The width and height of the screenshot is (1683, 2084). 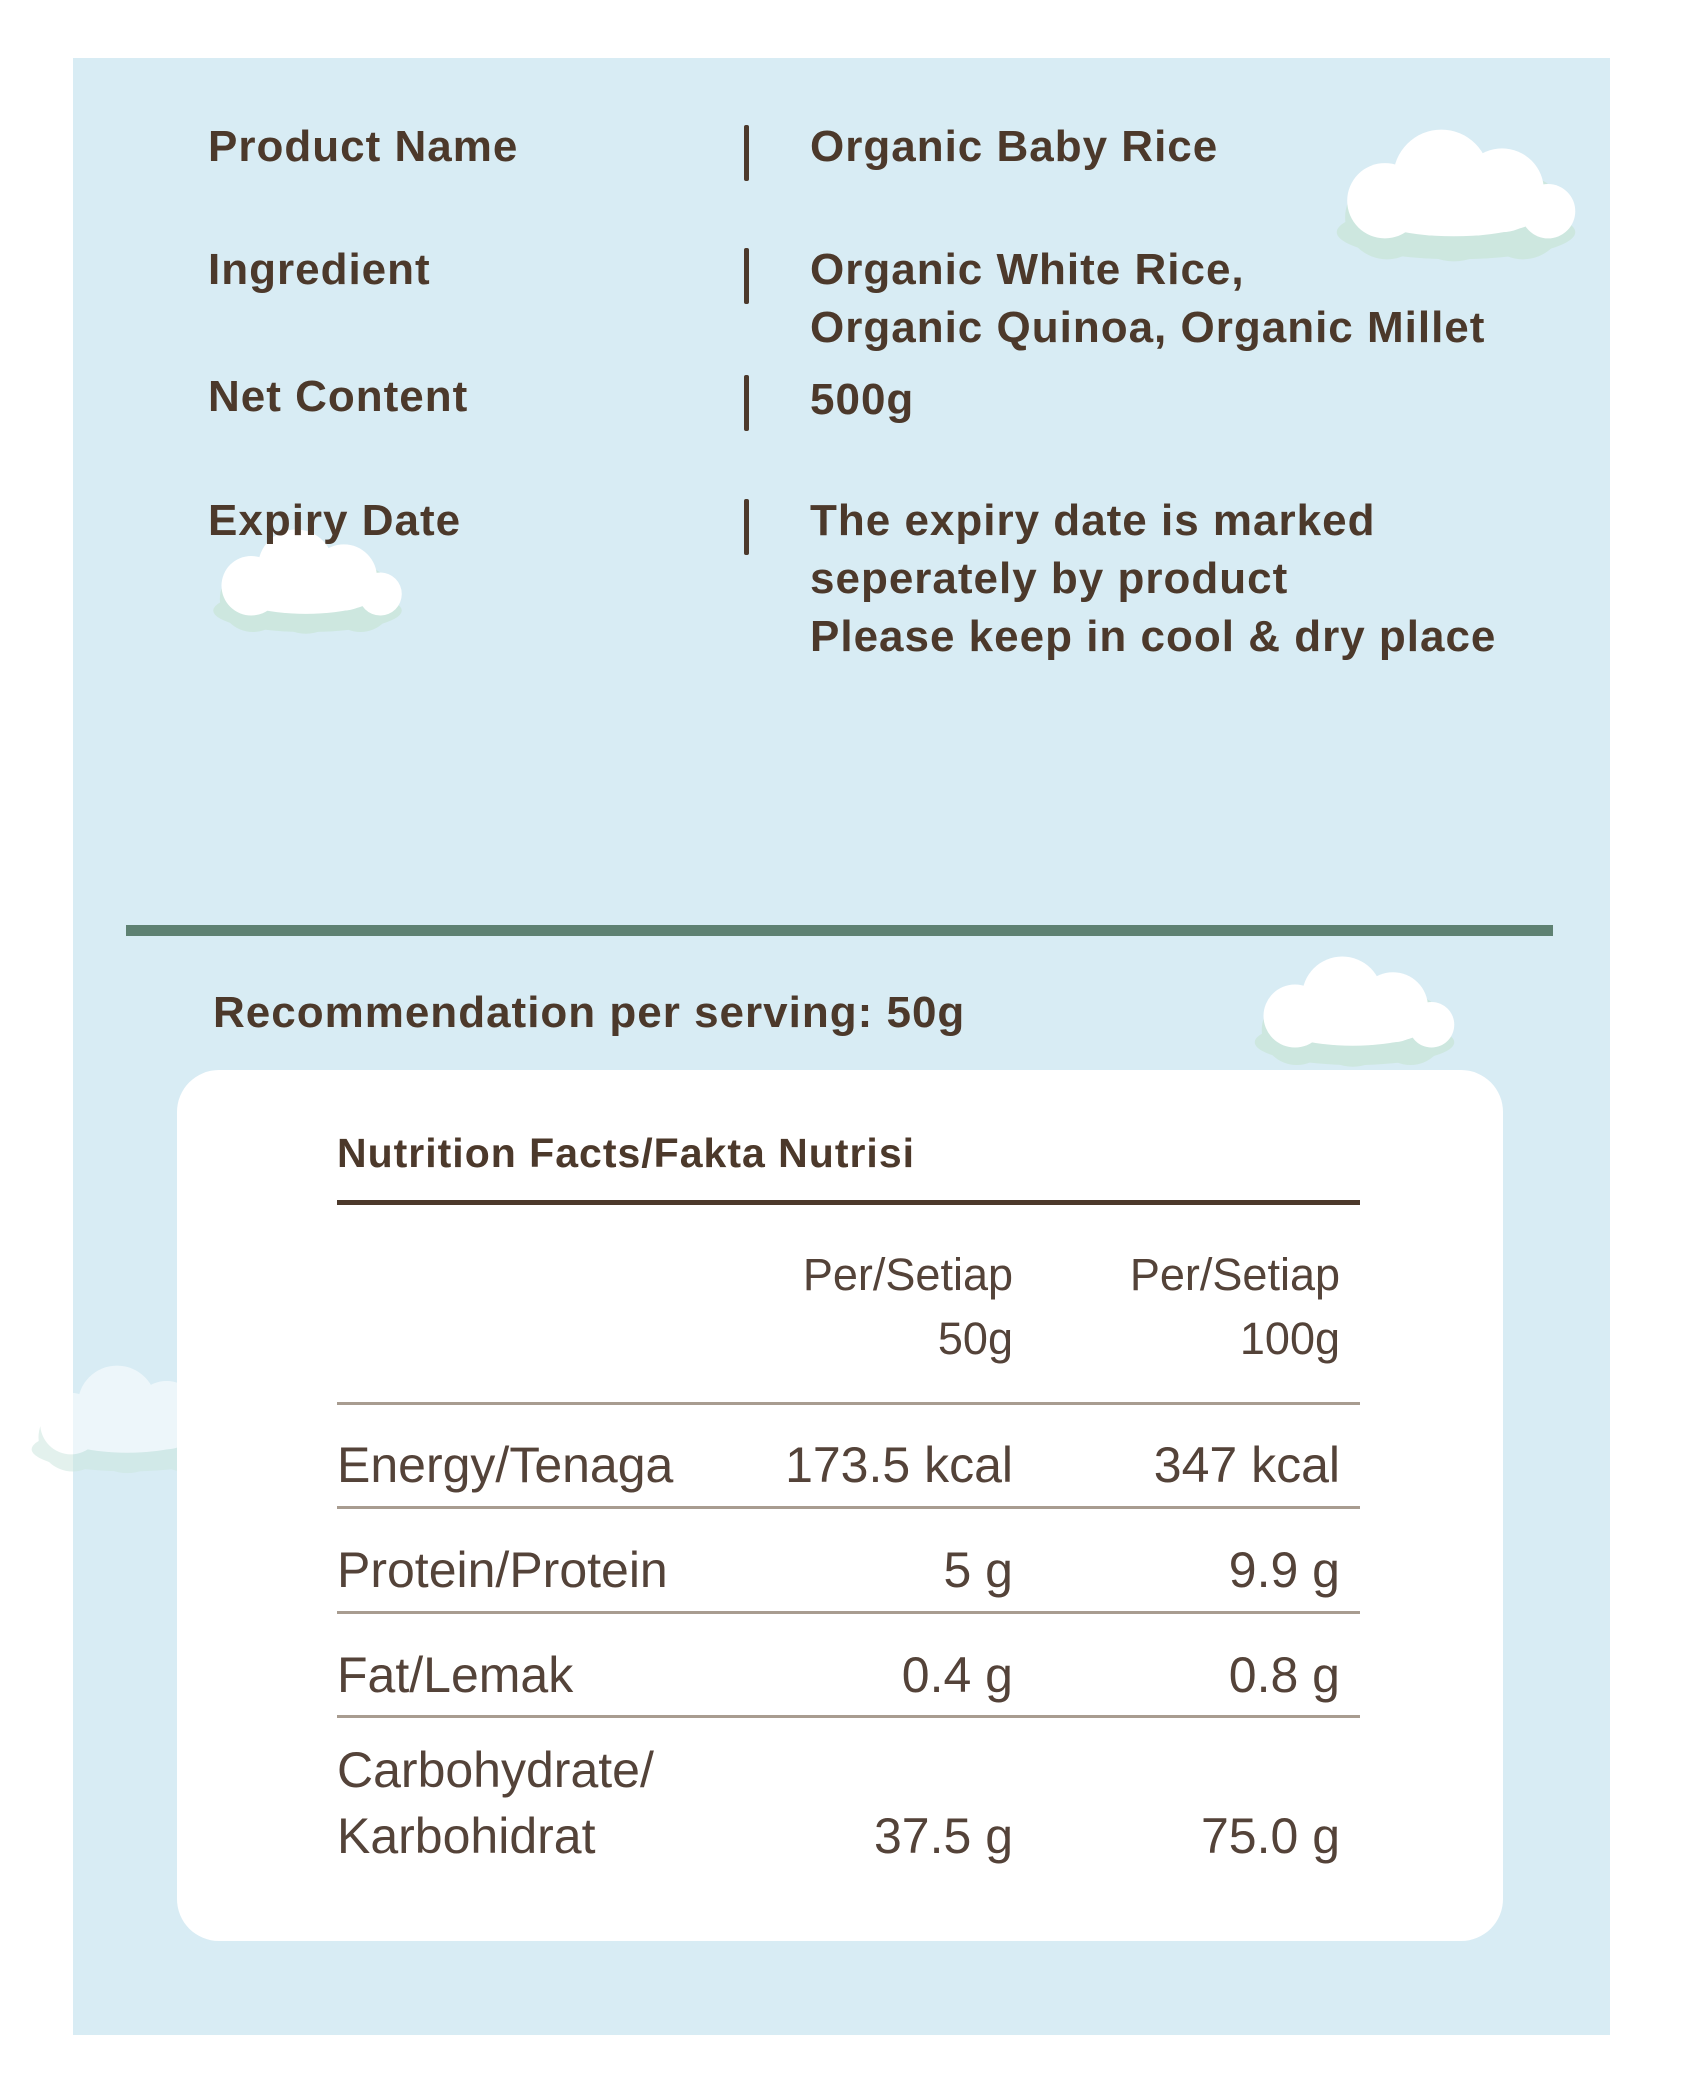 I want to click on expiry-date-value-line: The expiry date is marked, so click(x=1093, y=520).